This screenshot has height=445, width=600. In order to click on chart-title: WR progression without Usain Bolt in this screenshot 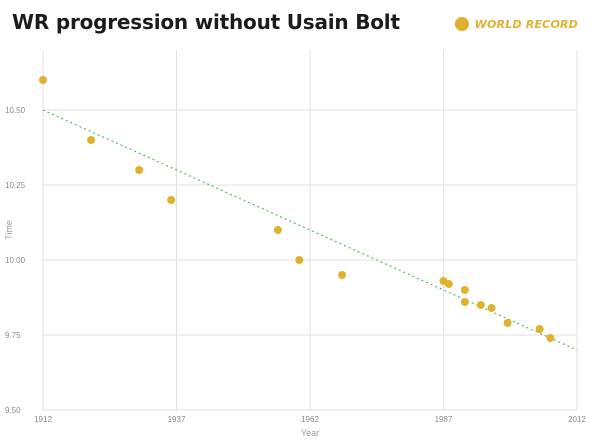, I will do `click(206, 22)`.